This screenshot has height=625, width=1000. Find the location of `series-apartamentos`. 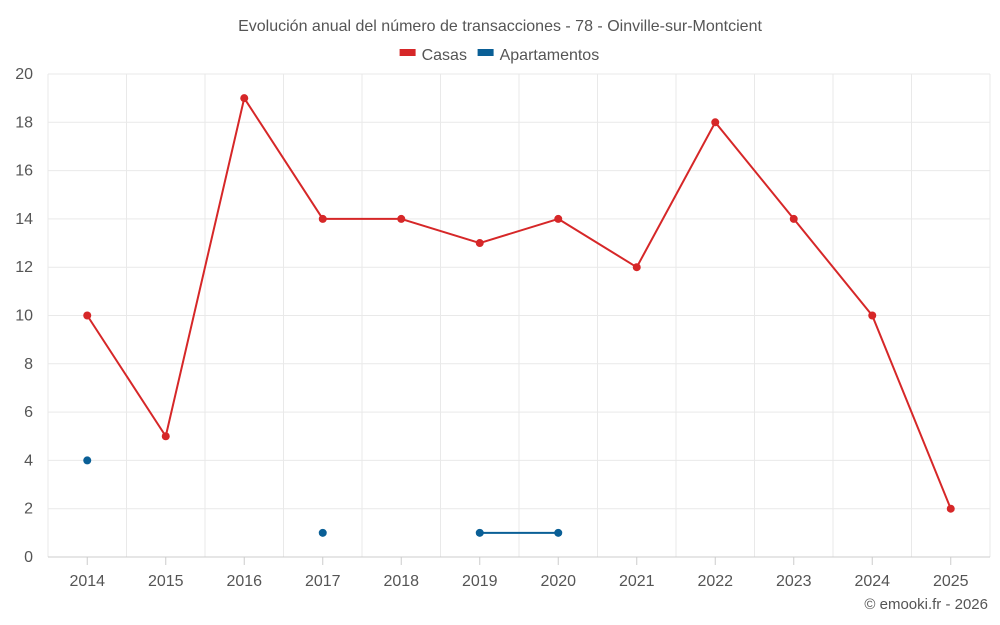

series-apartamentos is located at coordinates (323, 496).